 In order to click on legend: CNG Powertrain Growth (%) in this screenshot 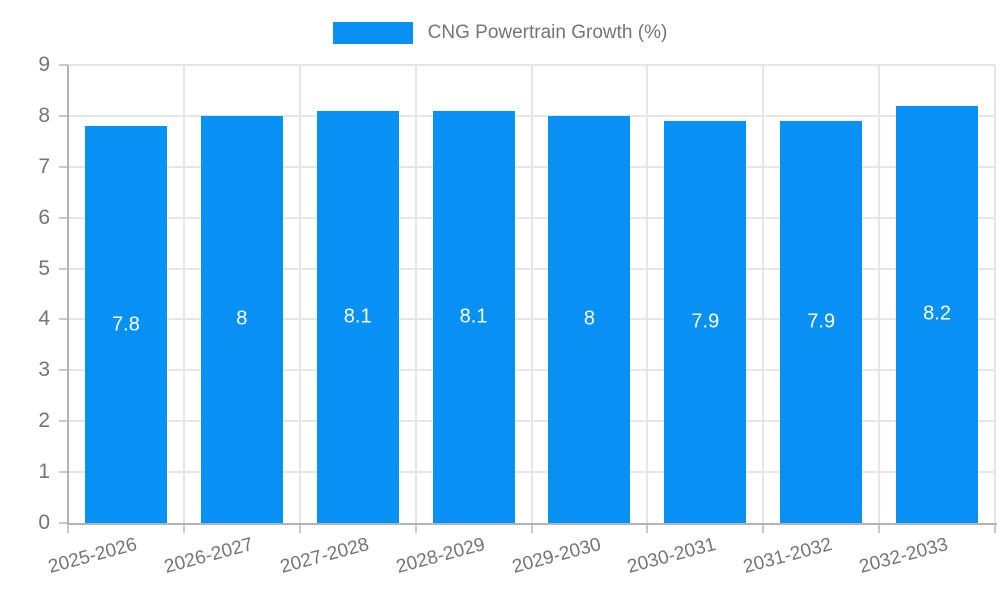, I will do `click(500, 33)`.